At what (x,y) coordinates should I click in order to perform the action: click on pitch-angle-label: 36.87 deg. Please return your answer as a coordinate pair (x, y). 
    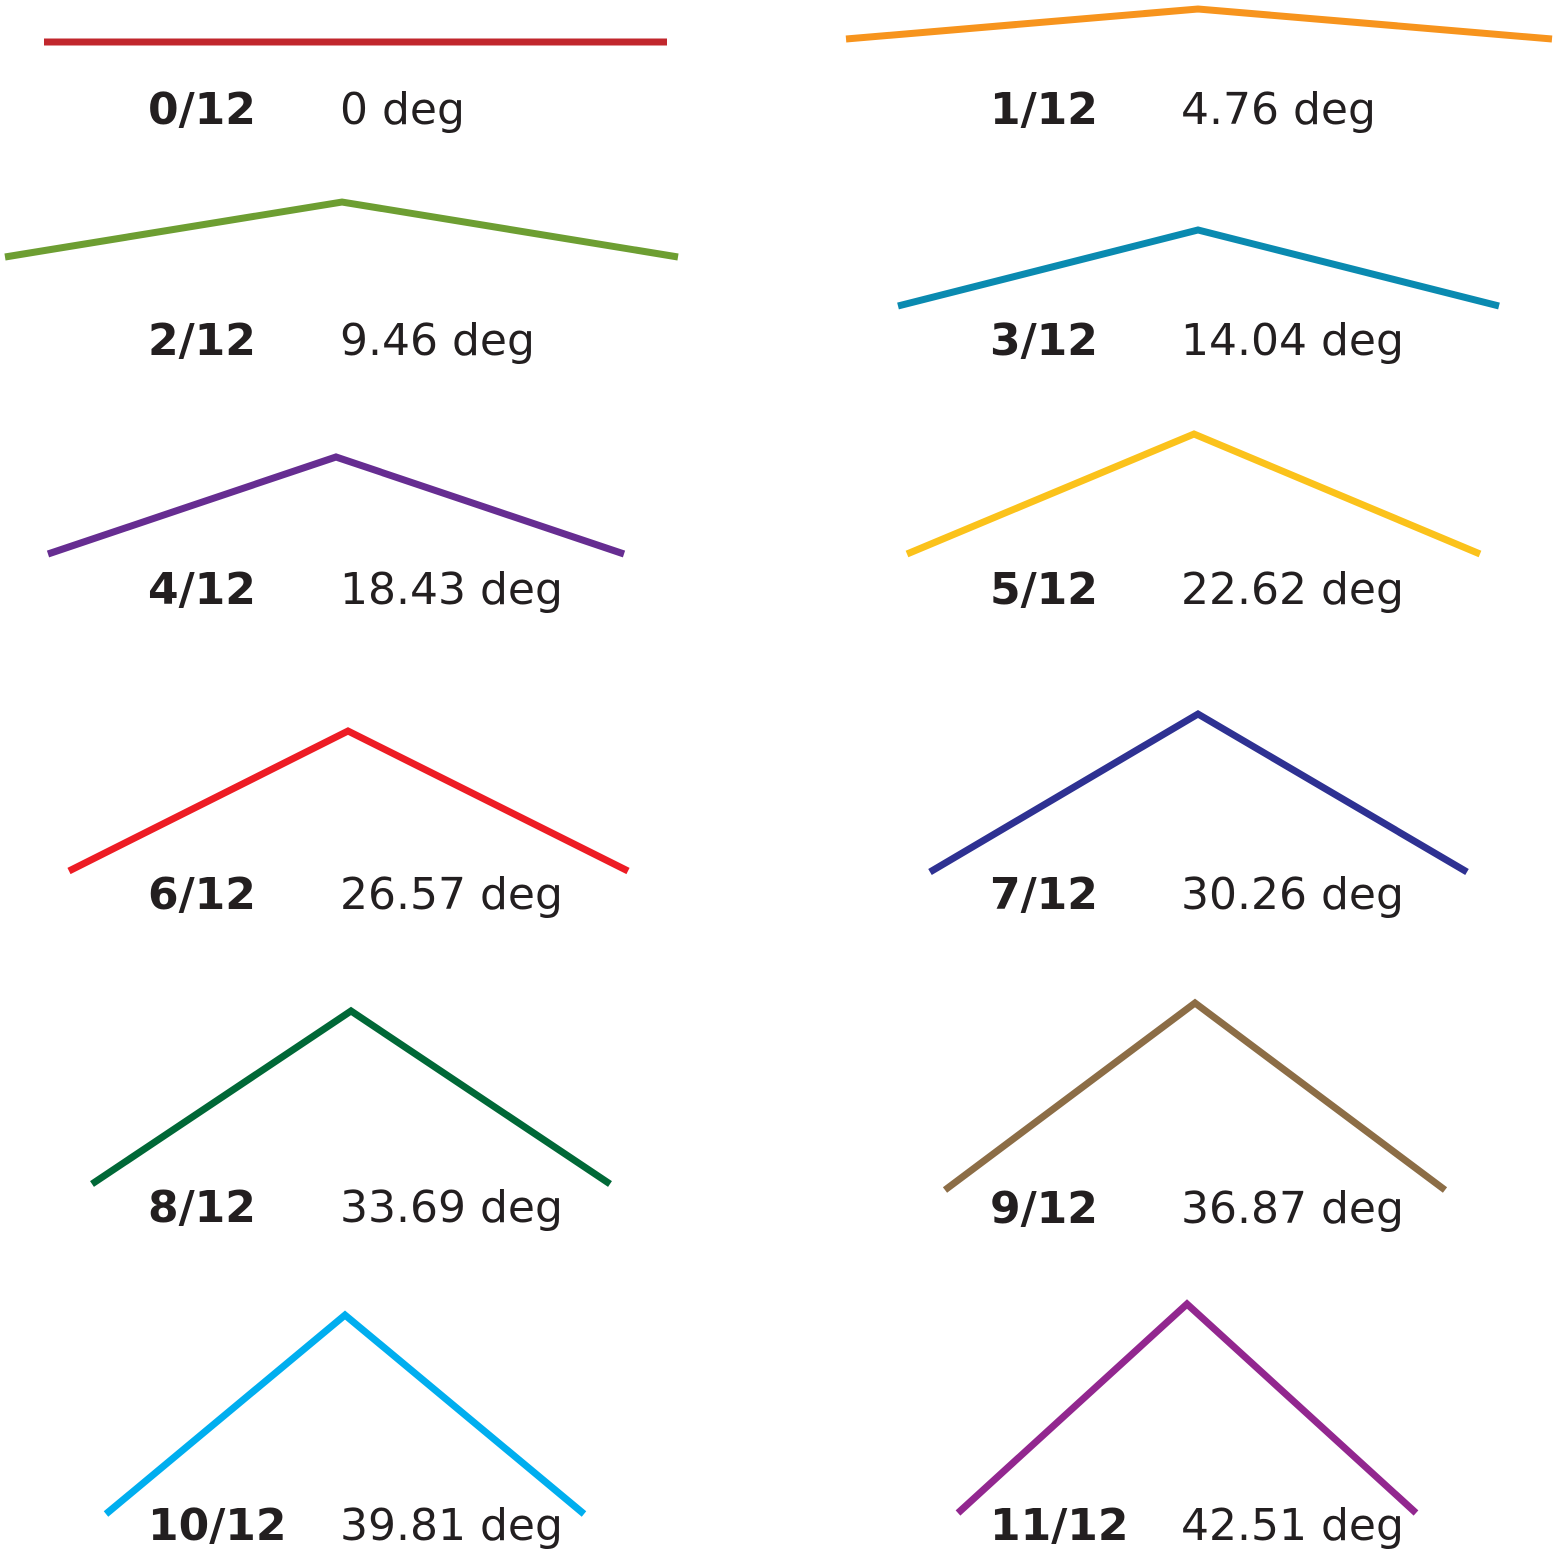
    Looking at the image, I should click on (1292, 1208).